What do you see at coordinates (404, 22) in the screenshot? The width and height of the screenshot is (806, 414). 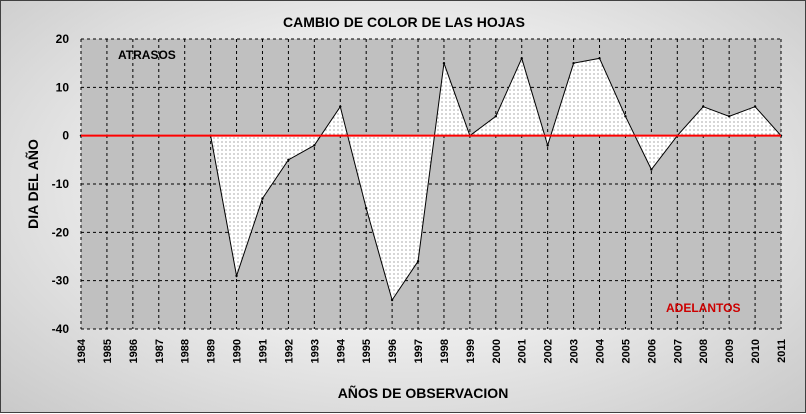 I see `chart-title: CAMBIO DE COLOR DE LAS HOJAS` at bounding box center [404, 22].